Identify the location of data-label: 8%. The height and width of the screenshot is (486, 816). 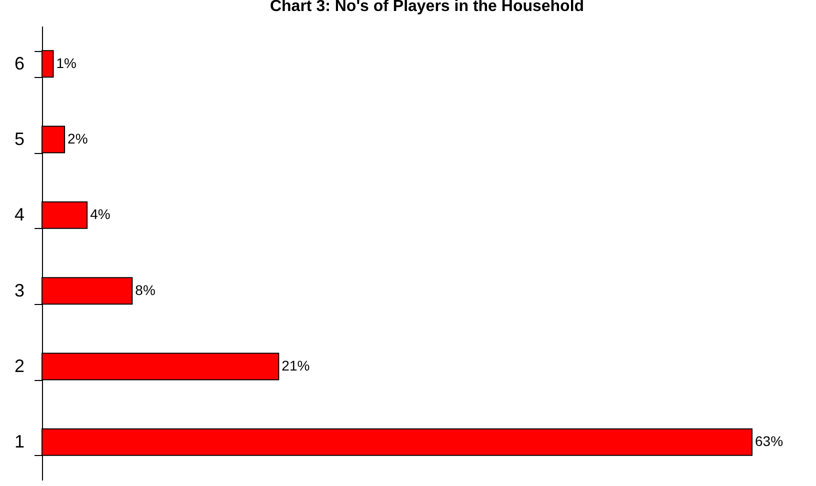
(145, 290).